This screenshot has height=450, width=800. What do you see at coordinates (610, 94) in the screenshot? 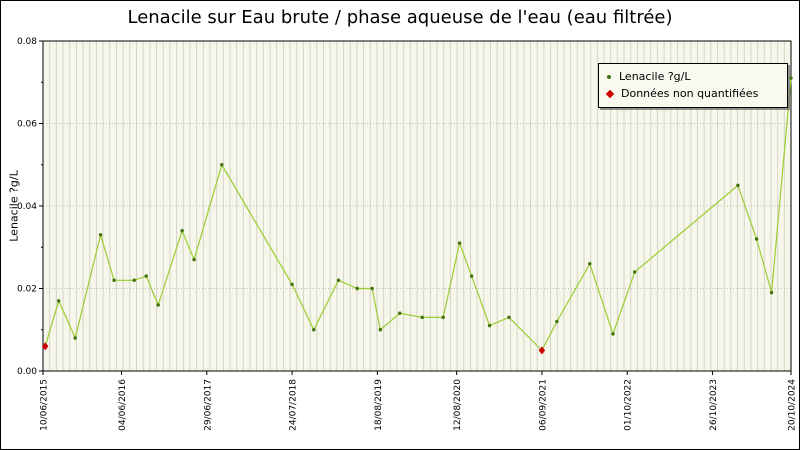
I see `nonquantified-diamond-marker-icon` at bounding box center [610, 94].